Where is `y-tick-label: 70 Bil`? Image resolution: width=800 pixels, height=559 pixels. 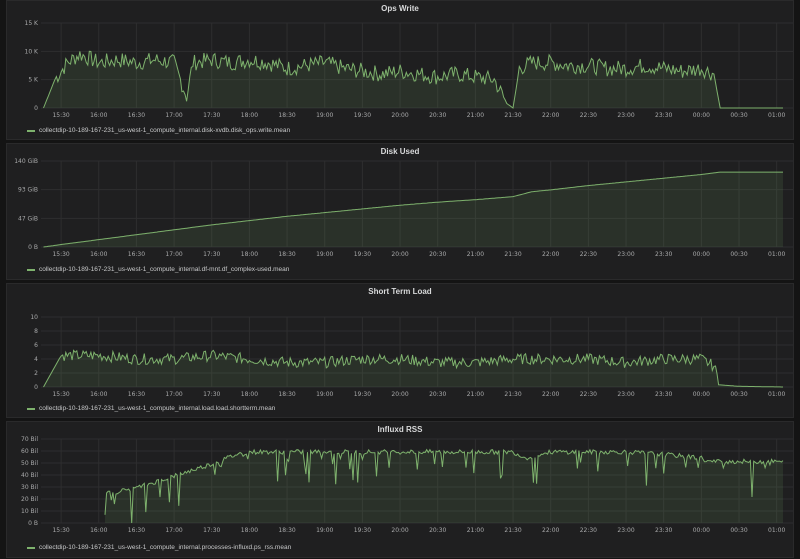 y-tick-label: 70 Bil is located at coordinates (29, 439).